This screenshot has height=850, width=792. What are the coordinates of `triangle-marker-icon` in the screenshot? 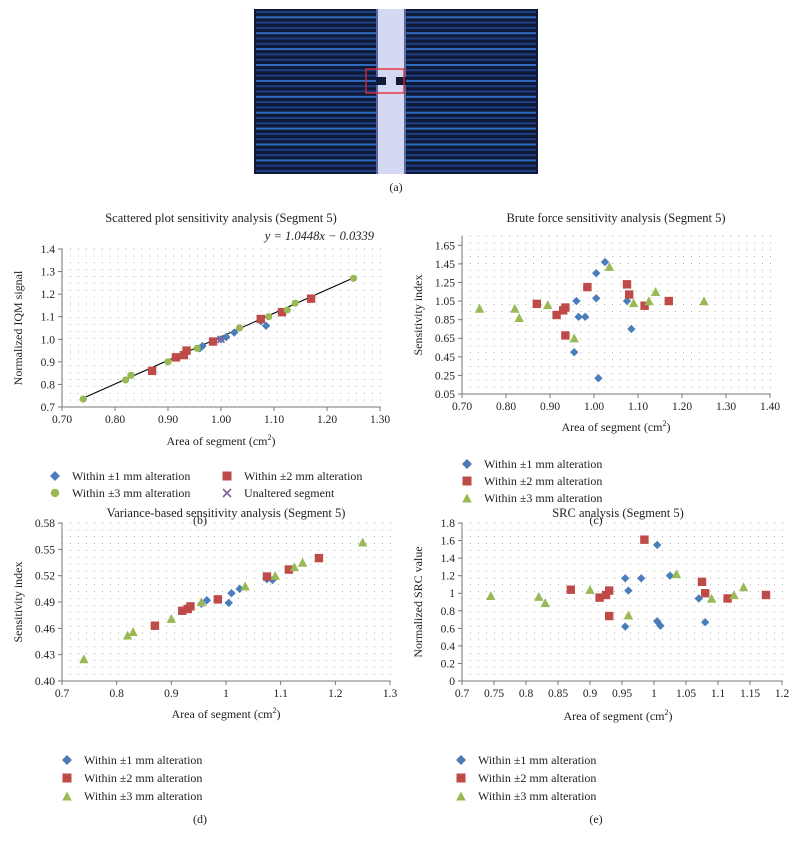 It's located at (467, 498).